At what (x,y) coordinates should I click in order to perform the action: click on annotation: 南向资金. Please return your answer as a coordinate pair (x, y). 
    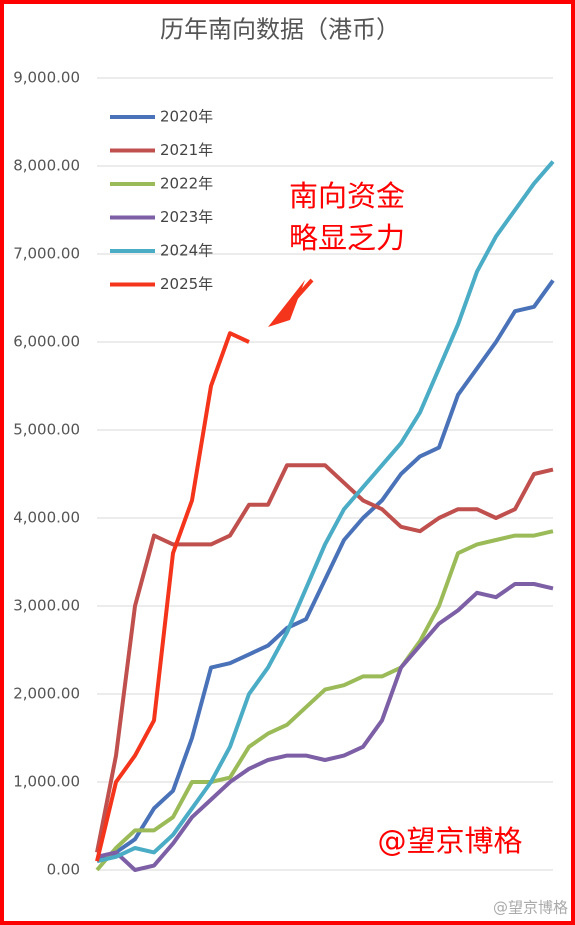
    Looking at the image, I should click on (347, 196).